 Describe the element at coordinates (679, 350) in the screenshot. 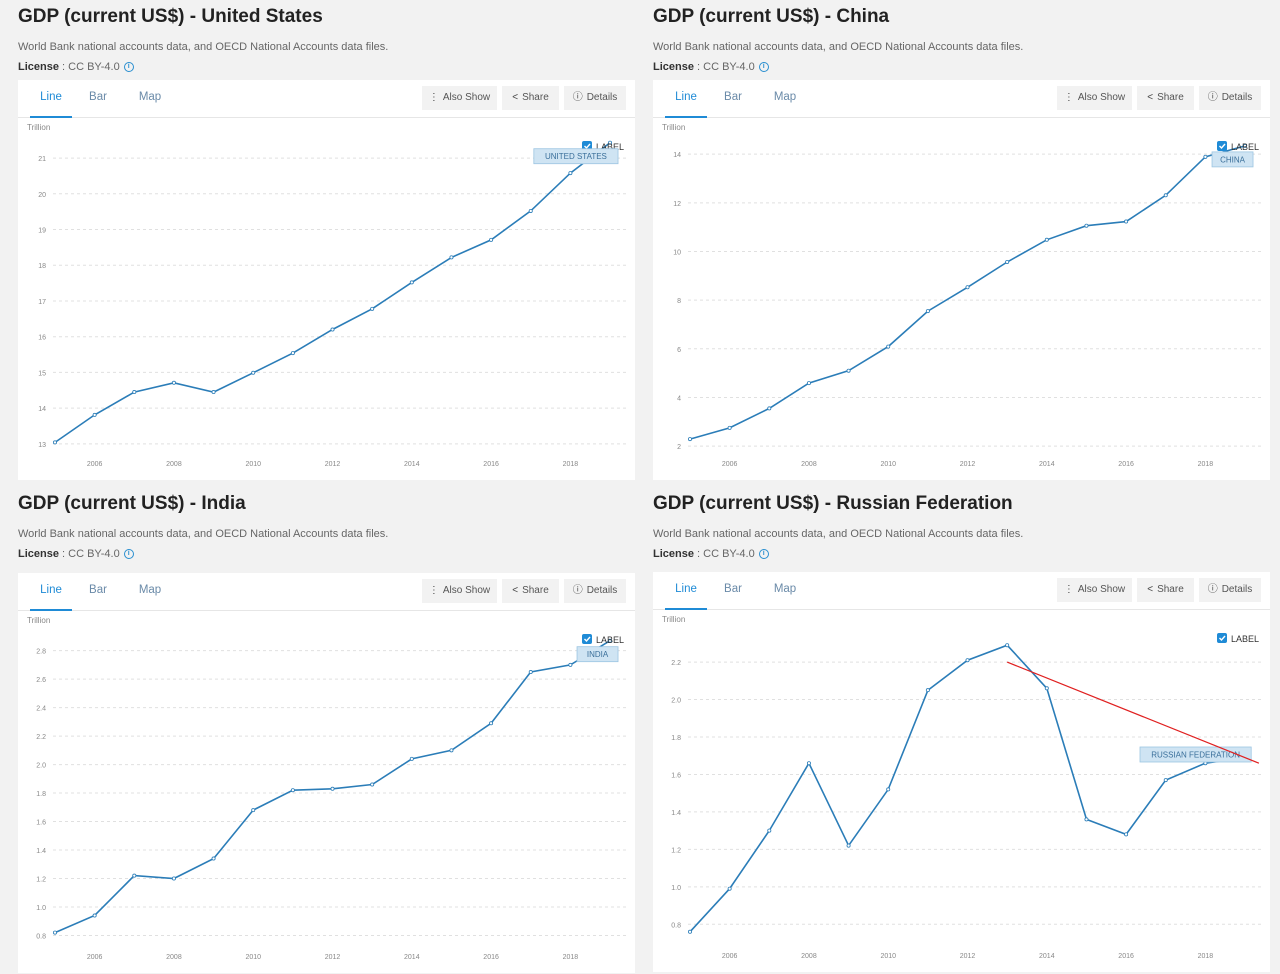

I see `y-tick-label: 6` at that location.